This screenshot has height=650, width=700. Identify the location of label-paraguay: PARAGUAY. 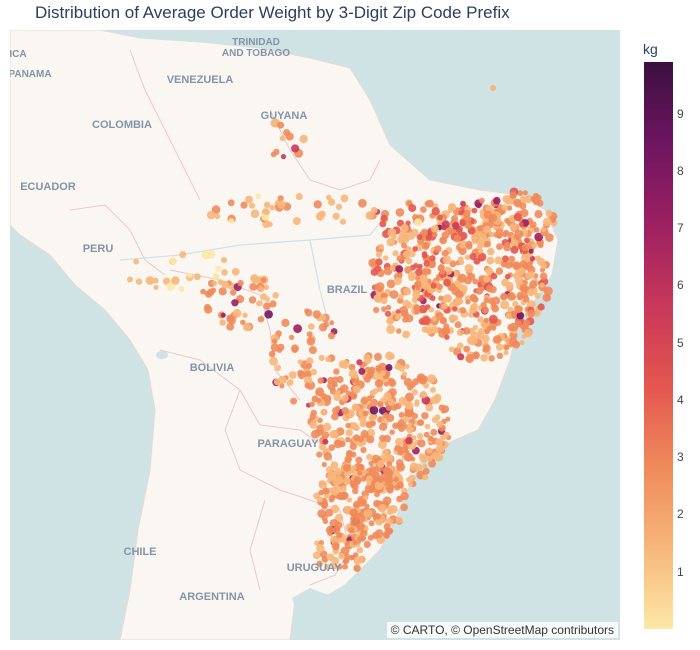
(288, 444).